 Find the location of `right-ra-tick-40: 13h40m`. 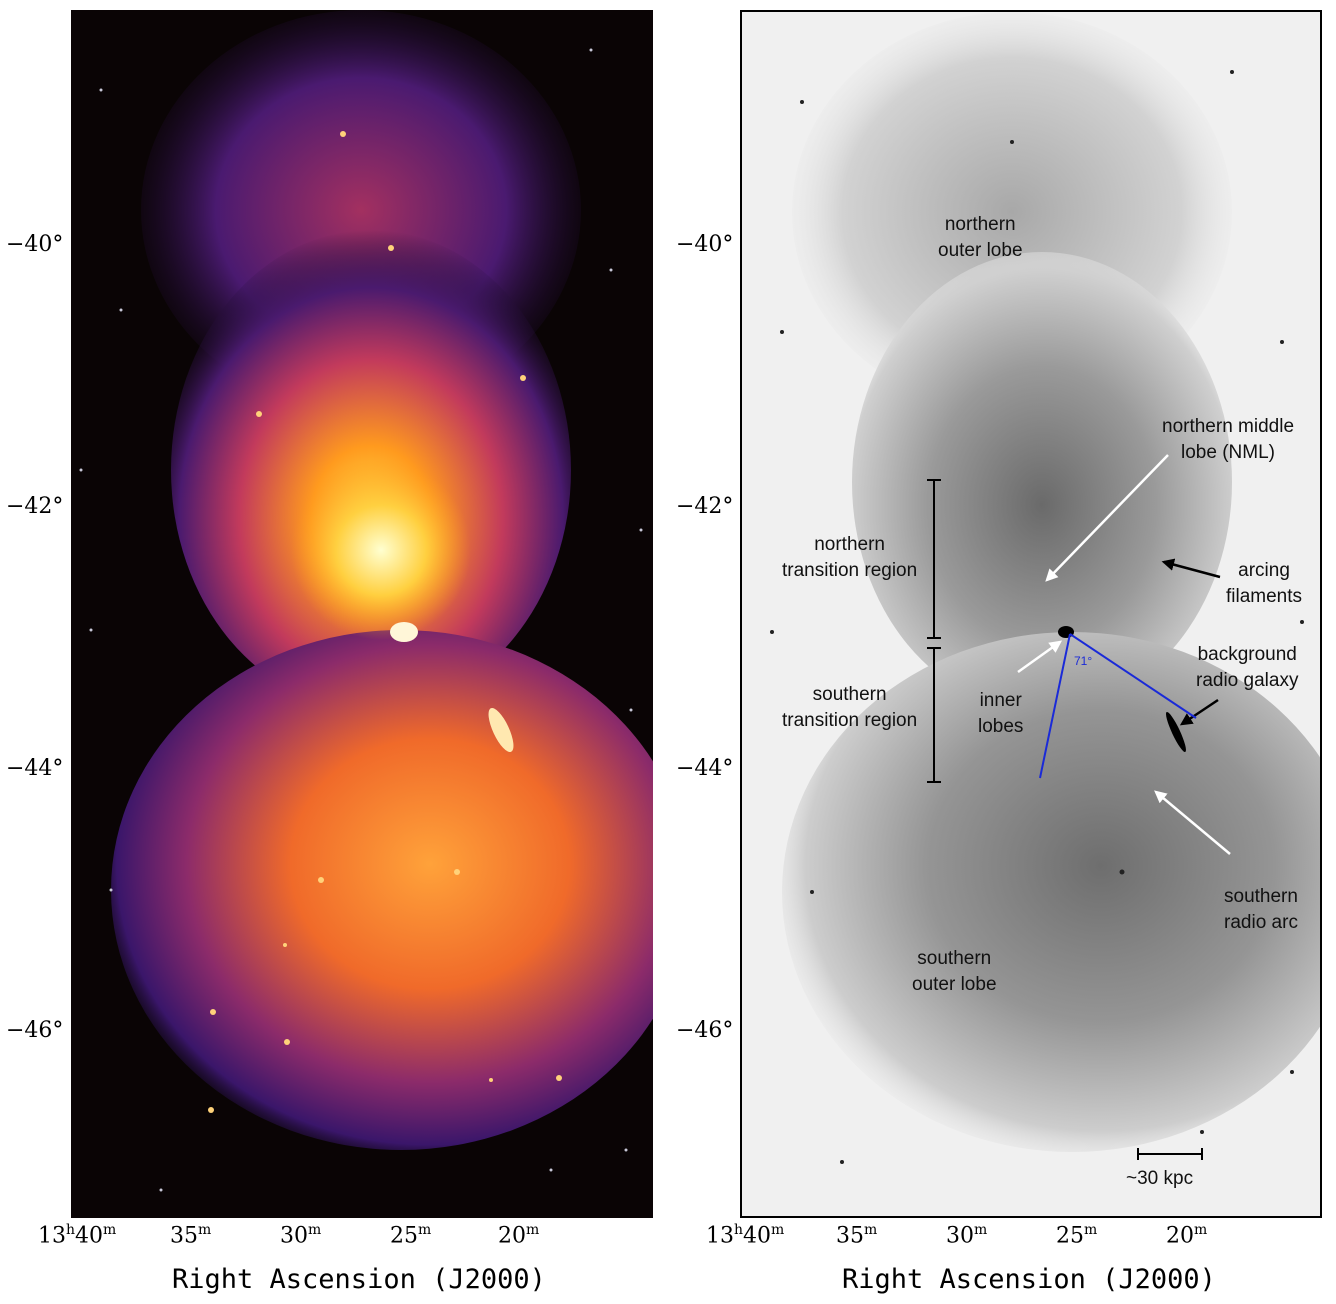

right-ra-tick-40: 13h40m is located at coordinates (745, 1235).